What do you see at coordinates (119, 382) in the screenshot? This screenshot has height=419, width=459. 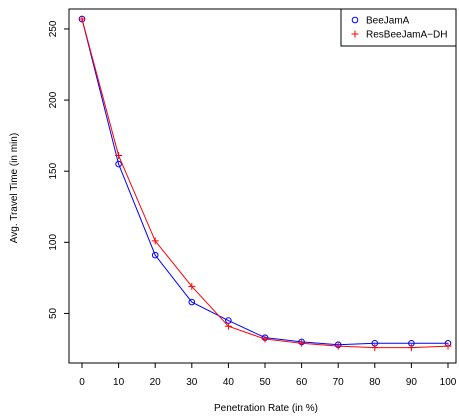 I see `x-tick-label: 10` at bounding box center [119, 382].